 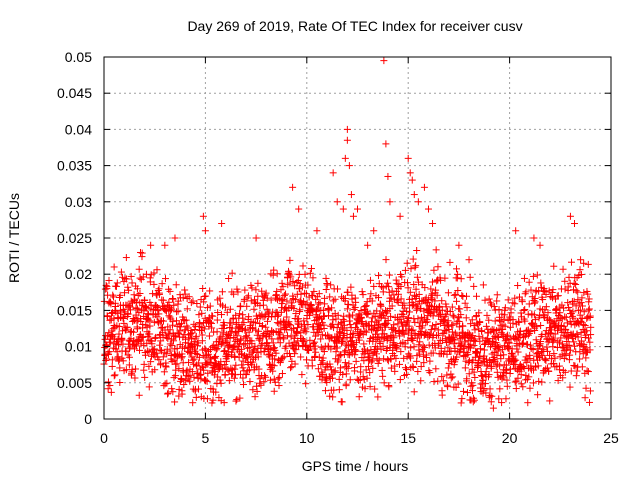 I want to click on y-tick-label: 0, so click(x=88, y=419).